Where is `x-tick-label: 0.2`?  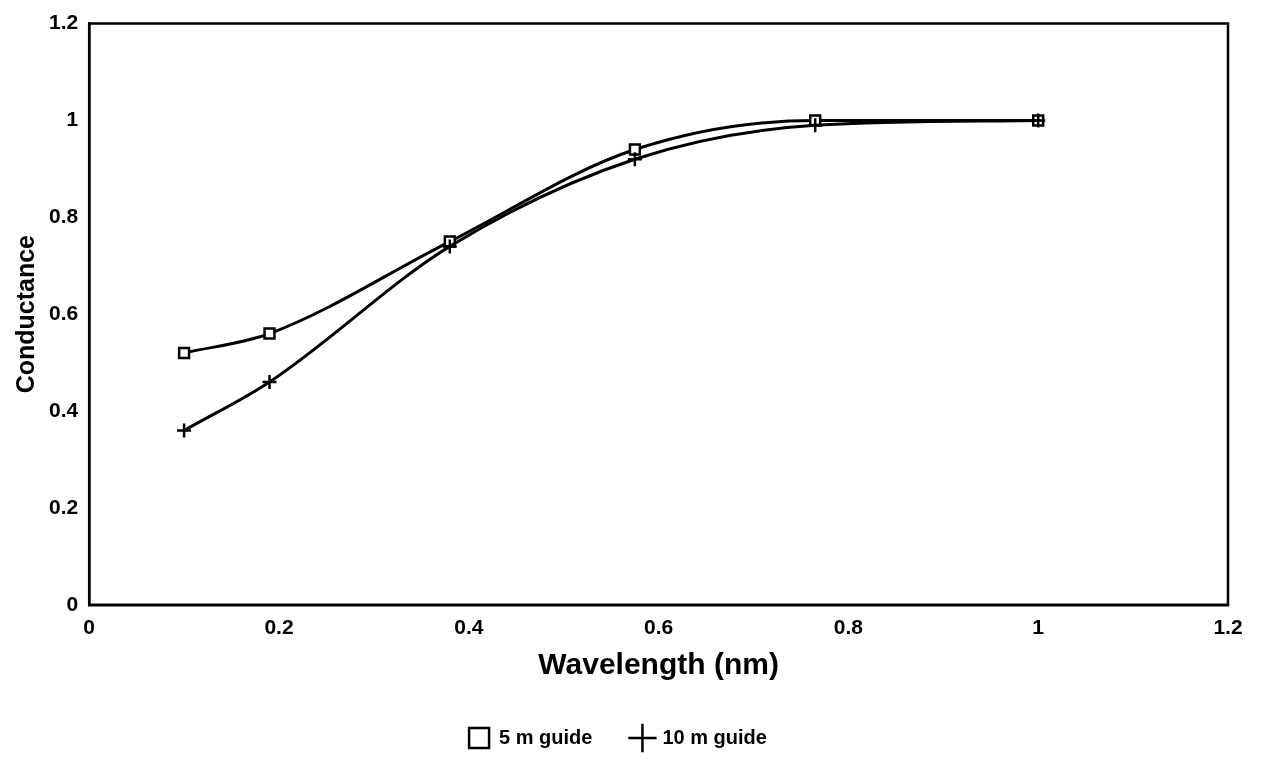
x-tick-label: 0.2 is located at coordinates (279, 627).